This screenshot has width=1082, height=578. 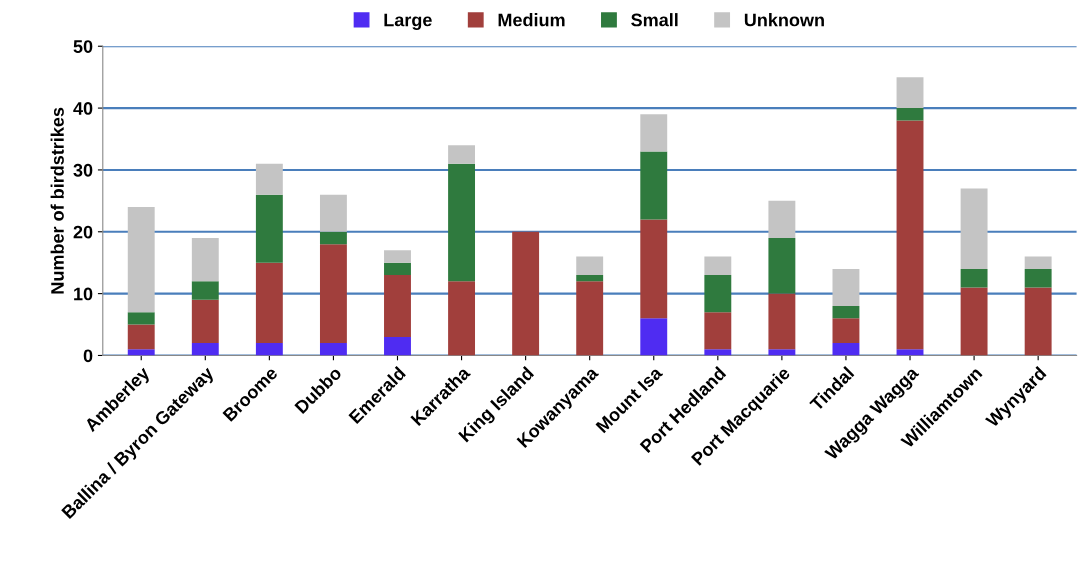 I want to click on y-tick-label: 10, so click(x=83, y=294).